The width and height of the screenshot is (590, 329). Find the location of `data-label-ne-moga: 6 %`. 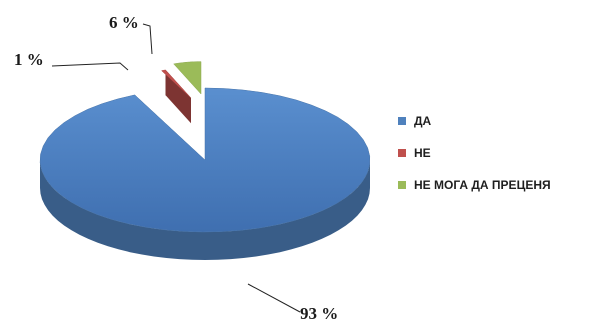

data-label-ne-moga: 6 % is located at coordinates (124, 22).